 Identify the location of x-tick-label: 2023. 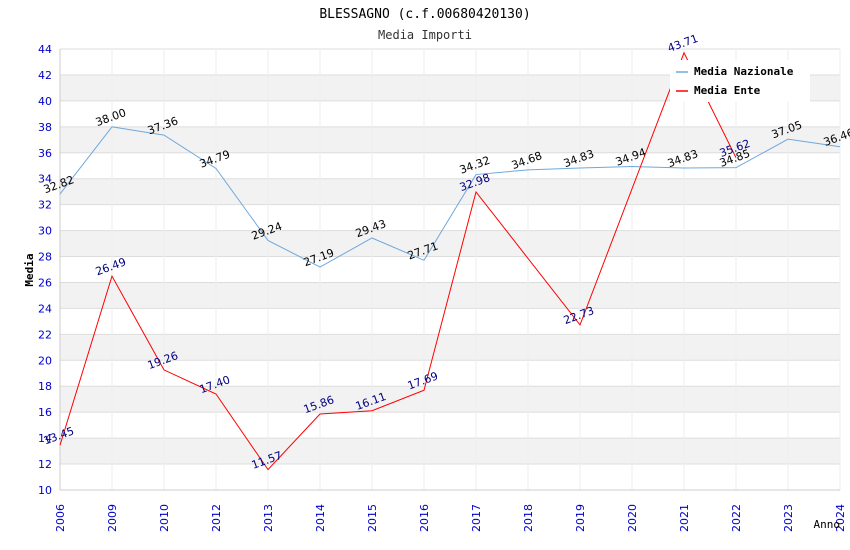
(788, 518).